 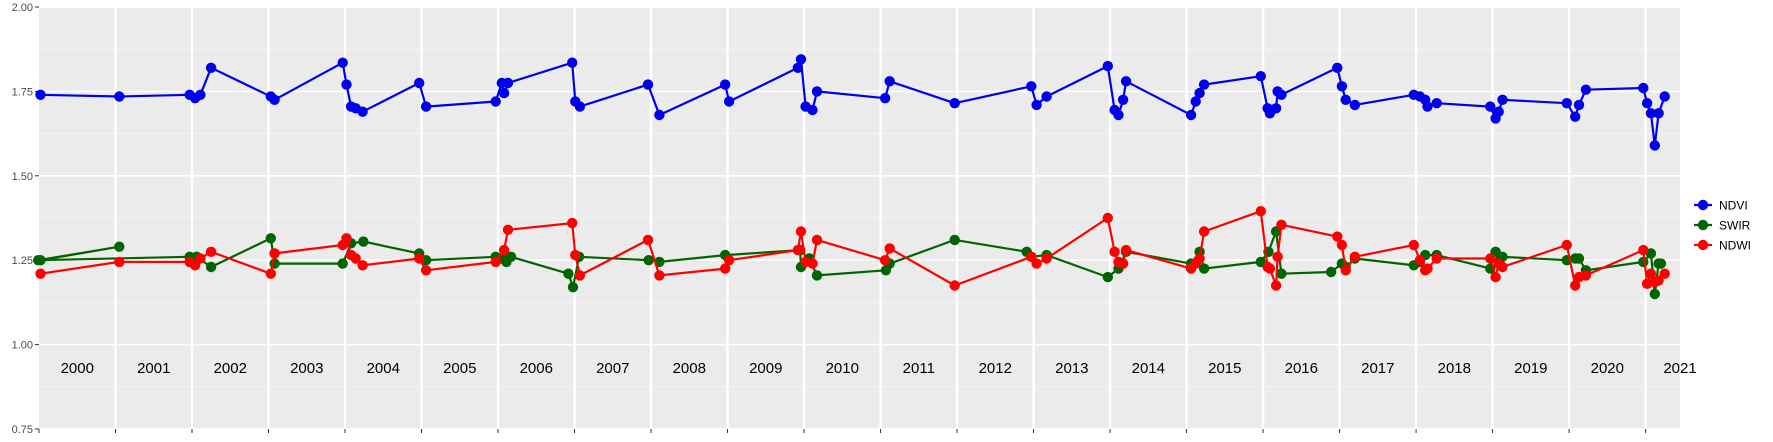 What do you see at coordinates (1703, 245) in the screenshot?
I see `legend-key-point-ndwi` at bounding box center [1703, 245].